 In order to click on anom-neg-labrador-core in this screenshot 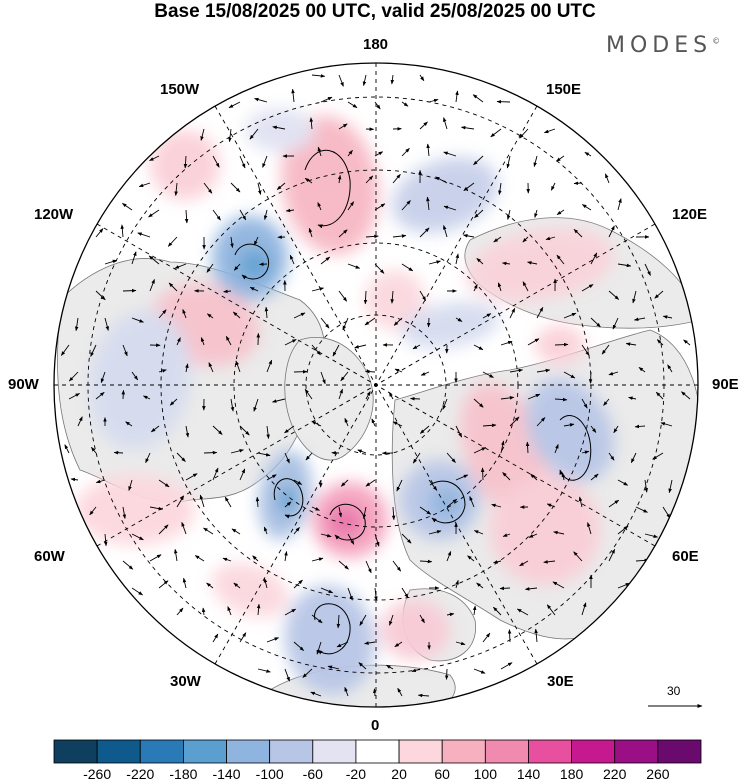, I will do `click(288, 500)`.